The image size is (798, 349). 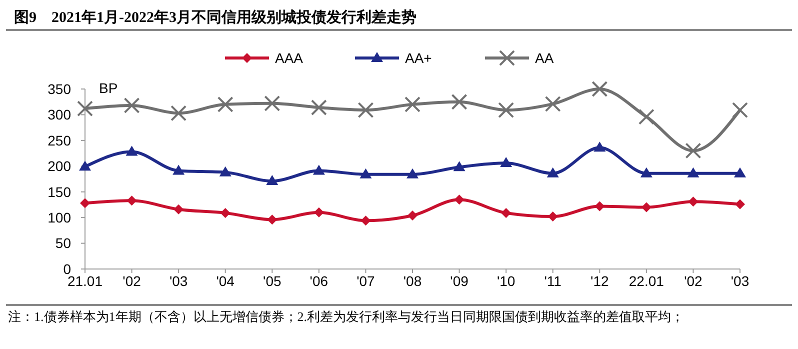 What do you see at coordinates (60, 192) in the screenshot?
I see `y-tick-label: 150` at bounding box center [60, 192].